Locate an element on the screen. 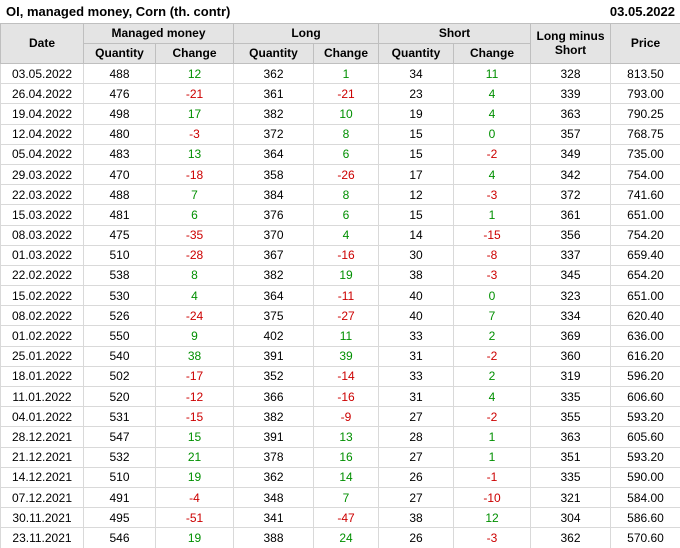  managed-money-quantity-cell: 546 is located at coordinates (119, 537).